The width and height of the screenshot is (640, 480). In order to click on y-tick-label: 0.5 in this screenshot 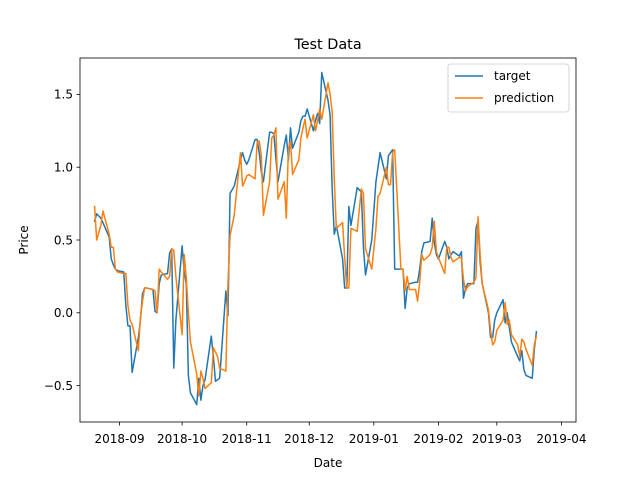, I will do `click(63, 240)`.